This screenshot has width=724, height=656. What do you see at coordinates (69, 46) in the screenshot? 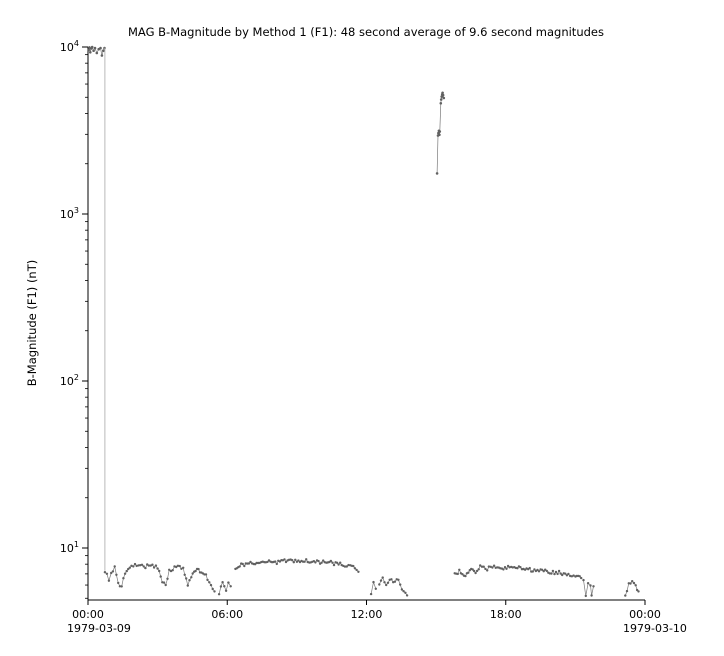
I see `y-tick-label: 10⁴` at bounding box center [69, 46].